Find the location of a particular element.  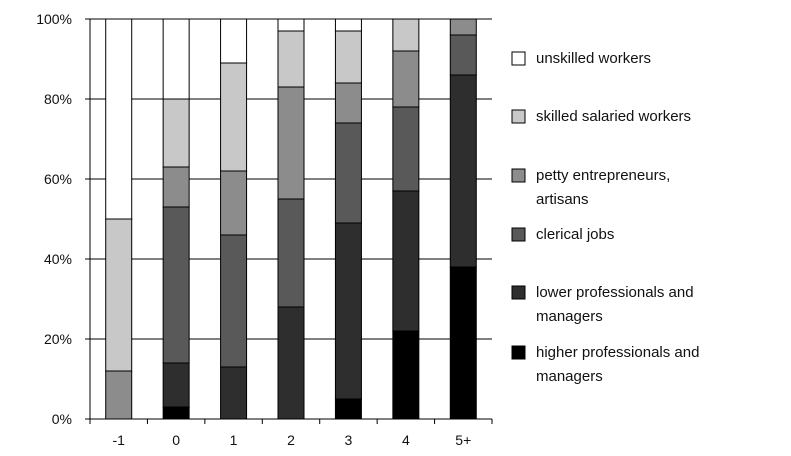

legend-label: unskilled workers is located at coordinates (593, 58).